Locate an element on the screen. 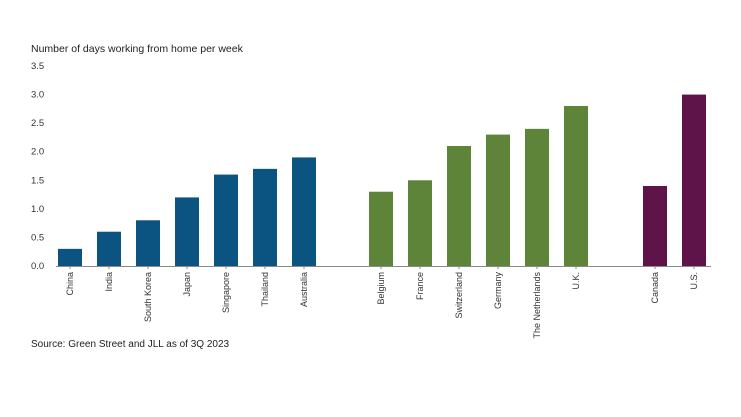  x-category-label: Japan is located at coordinates (187, 284).